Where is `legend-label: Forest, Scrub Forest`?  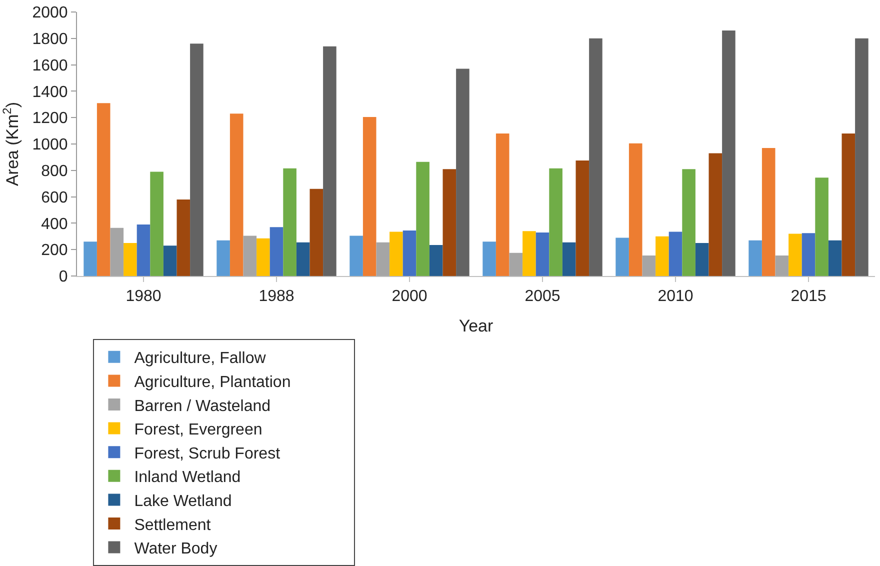 legend-label: Forest, Scrub Forest is located at coordinates (207, 453).